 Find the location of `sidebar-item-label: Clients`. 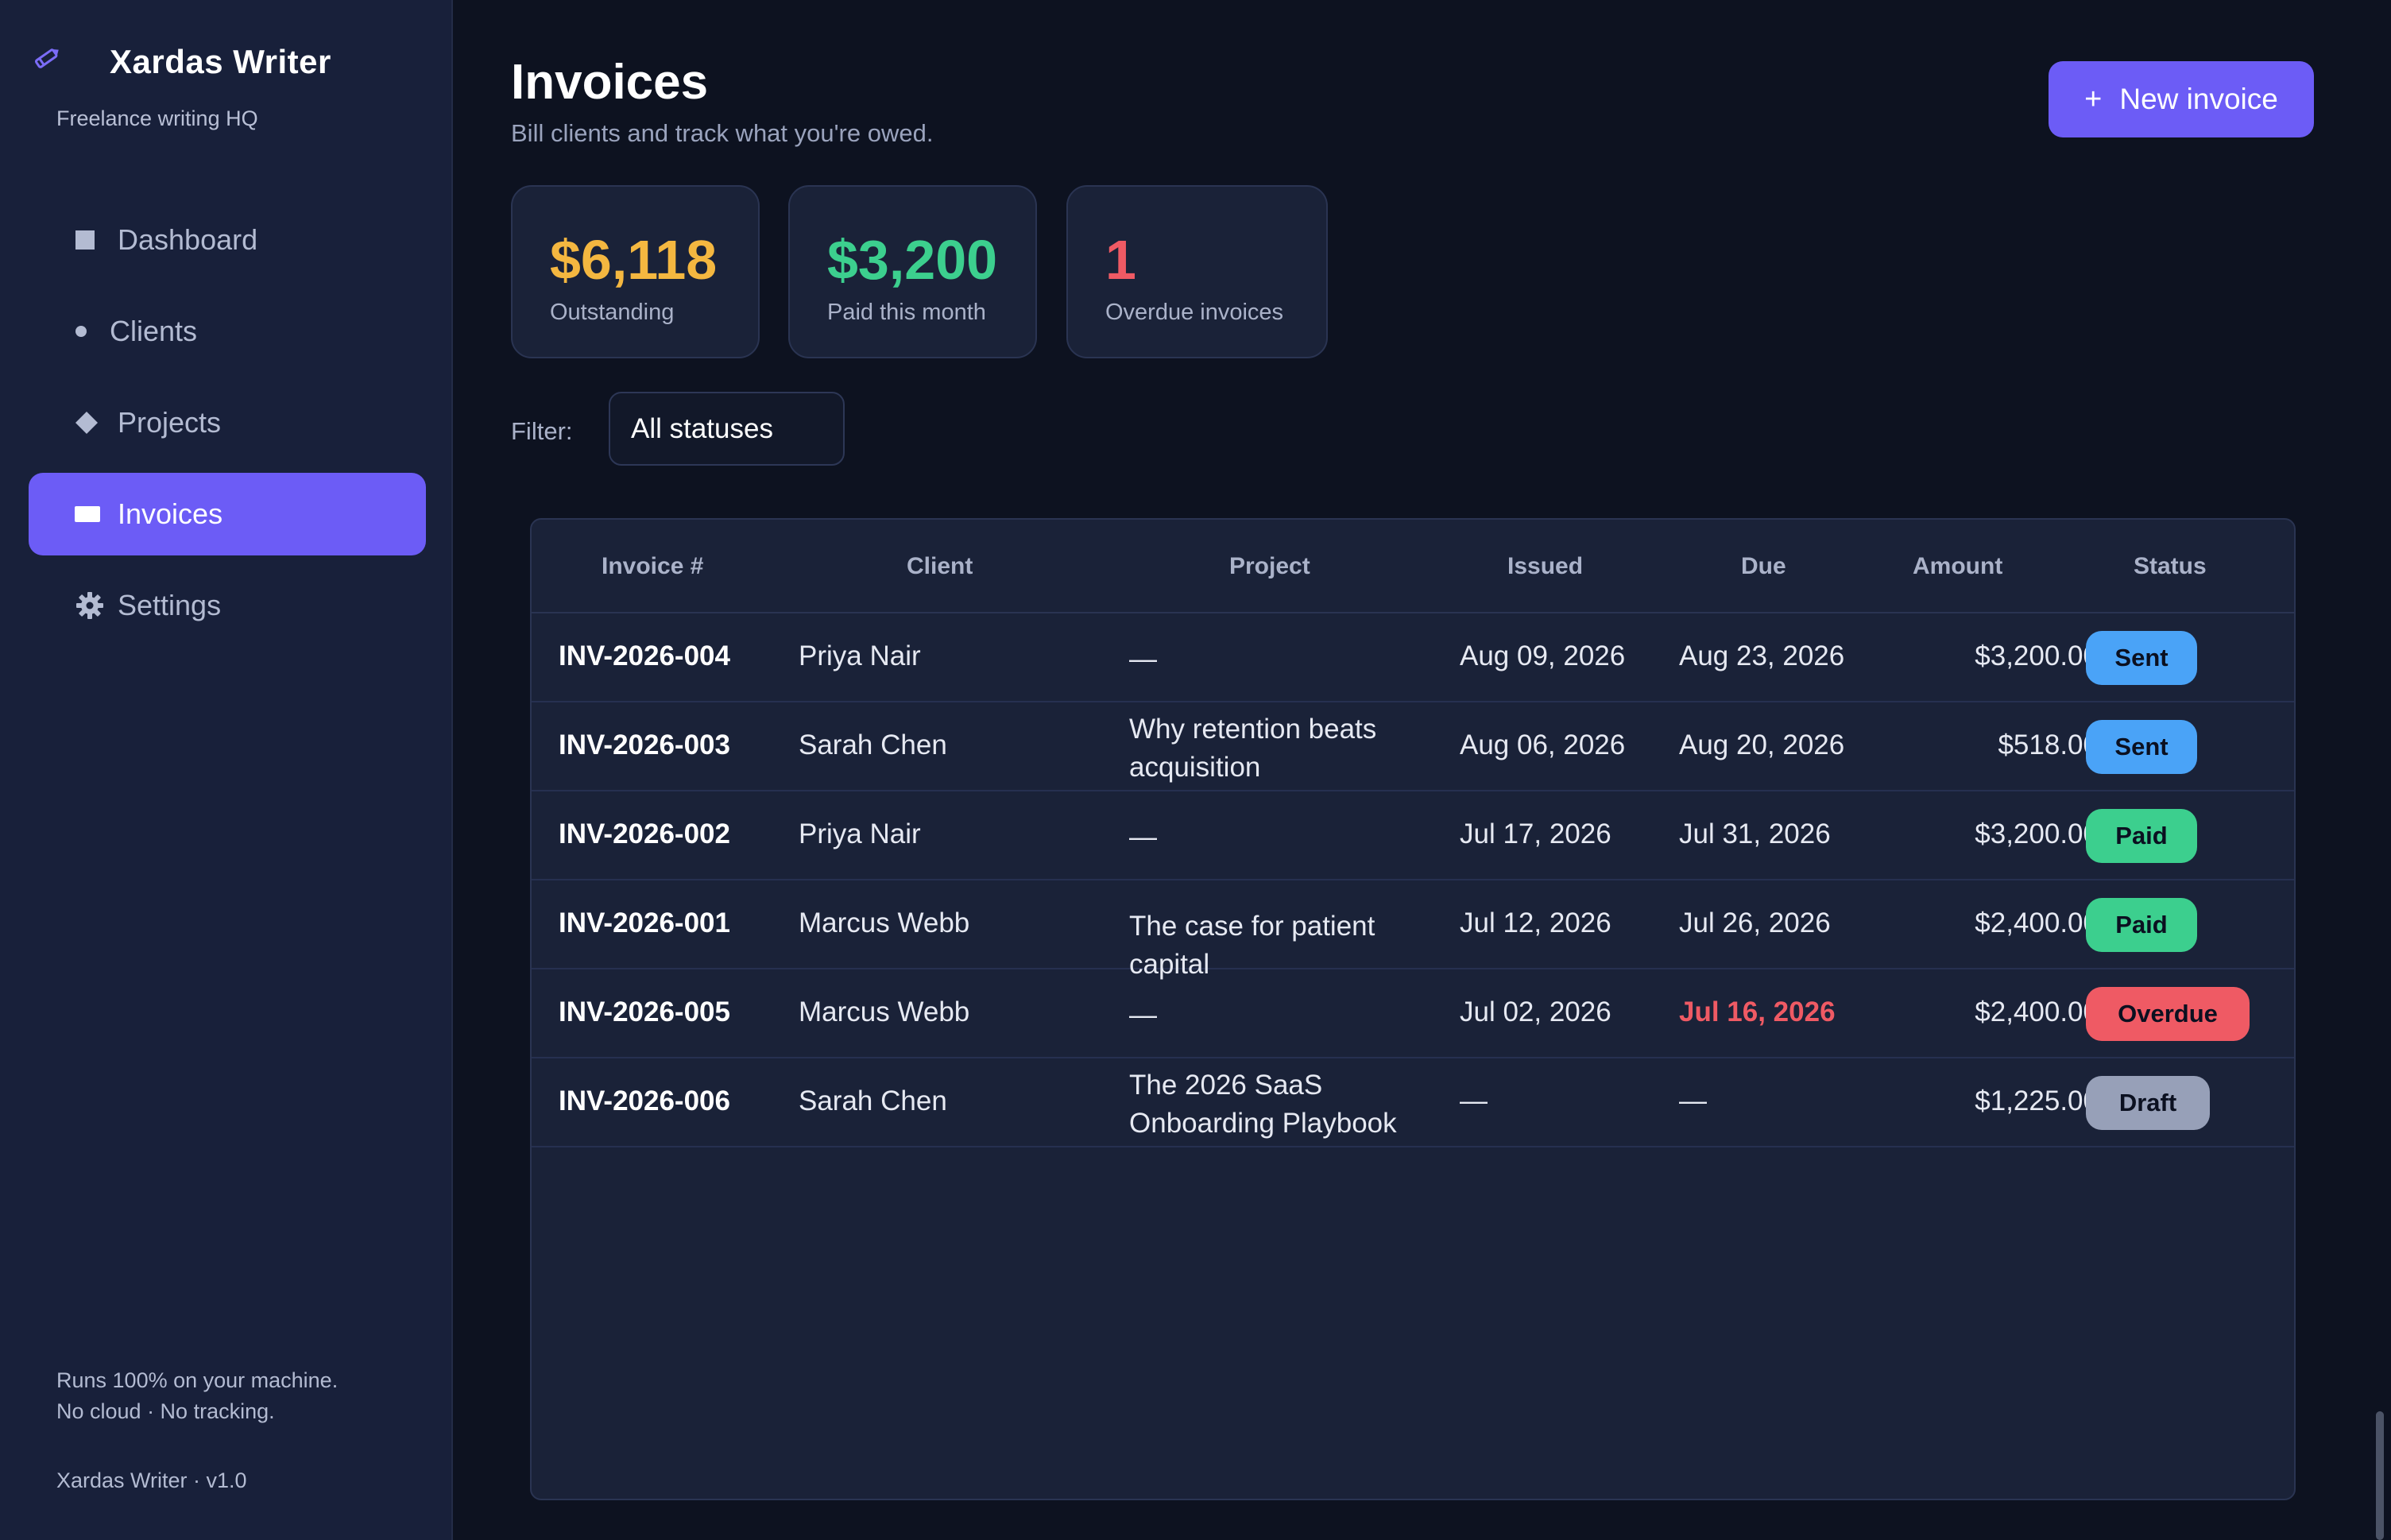

sidebar-item-label: Clients is located at coordinates (154, 331).